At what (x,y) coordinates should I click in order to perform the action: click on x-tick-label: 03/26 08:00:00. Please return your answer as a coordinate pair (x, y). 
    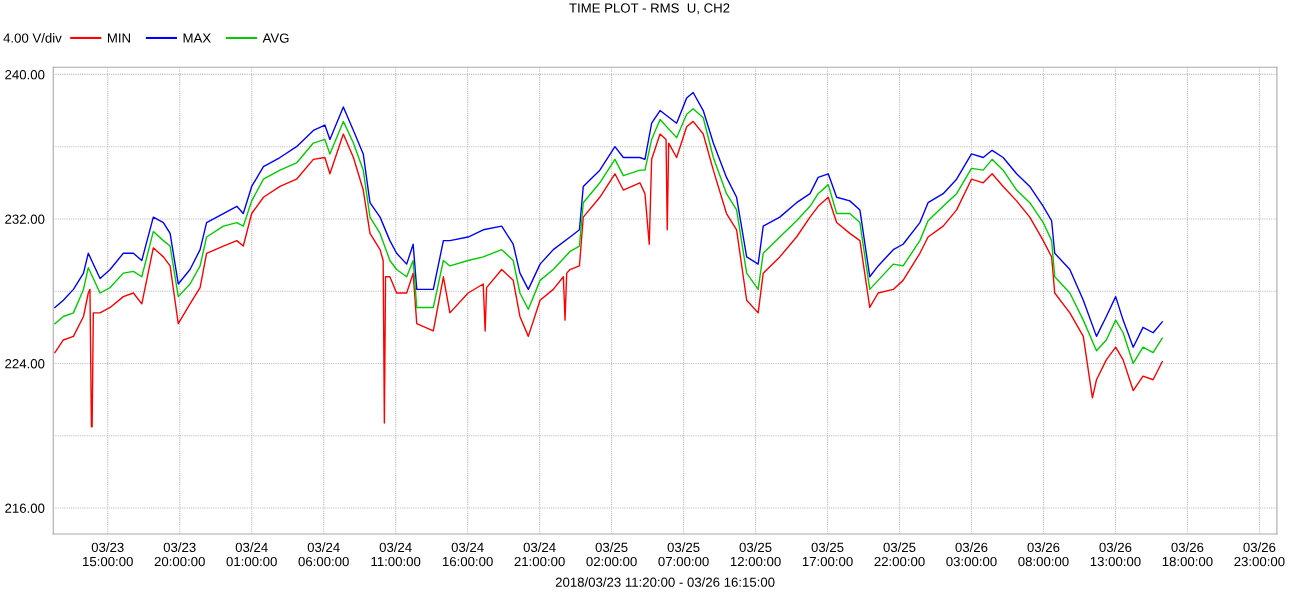
    Looking at the image, I should click on (1043, 554).